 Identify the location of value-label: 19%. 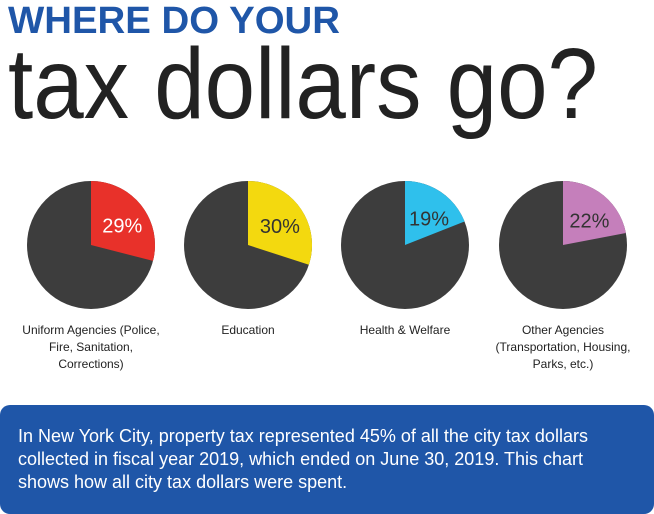
(429, 220).